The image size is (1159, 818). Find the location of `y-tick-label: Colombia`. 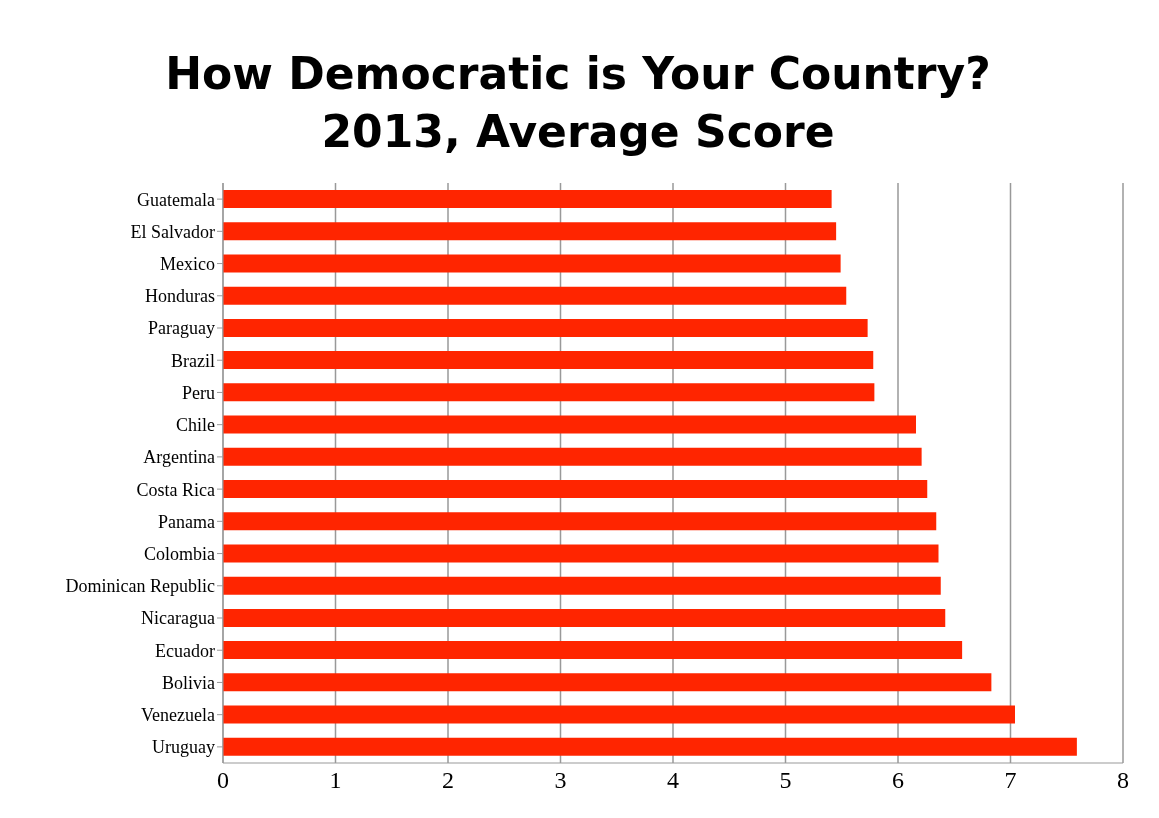

y-tick-label: Colombia is located at coordinates (180, 553).